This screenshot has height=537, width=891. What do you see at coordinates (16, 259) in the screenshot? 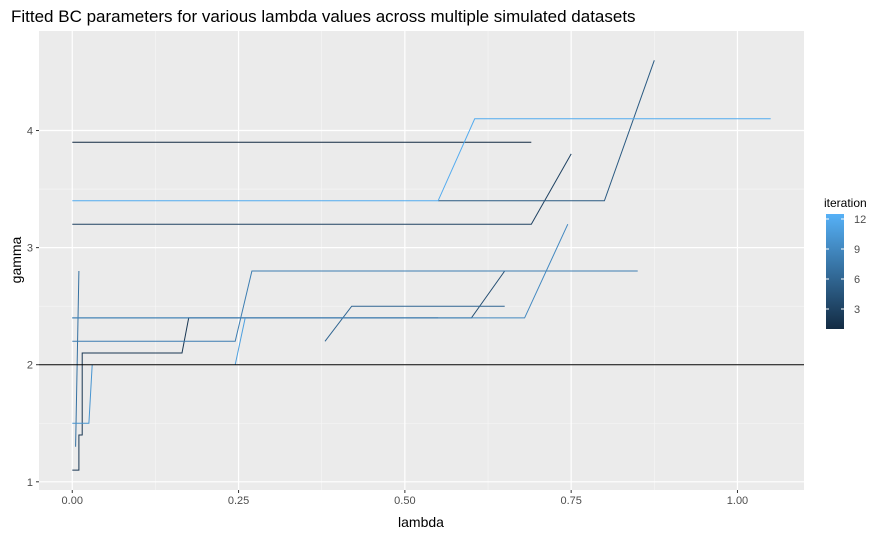
I see `y-axis-label: gamma` at bounding box center [16, 259].